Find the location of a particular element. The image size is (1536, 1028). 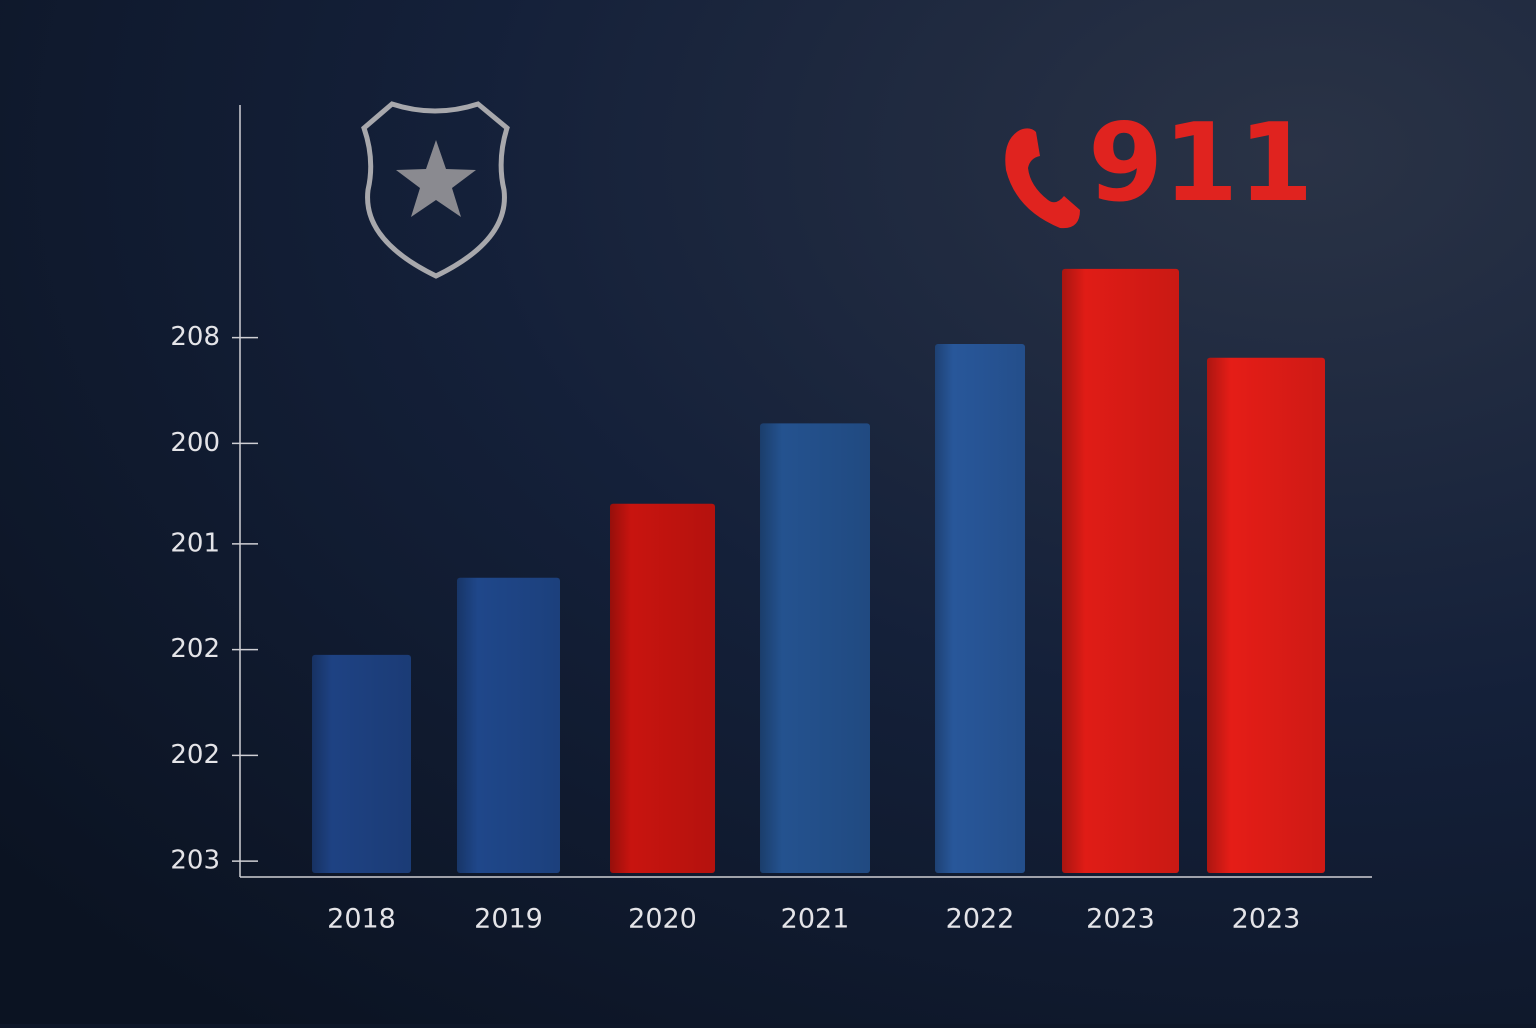

y-tick-label: 200 is located at coordinates (195, 443).